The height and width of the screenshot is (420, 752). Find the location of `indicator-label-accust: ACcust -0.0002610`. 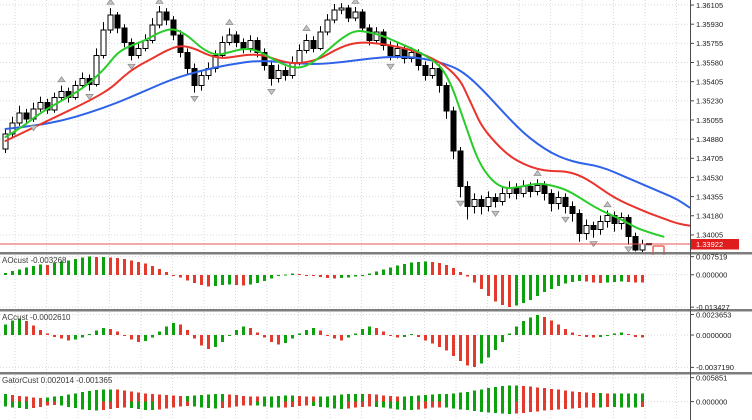

indicator-label-accust: ACcust -0.0002610 is located at coordinates (36, 317).